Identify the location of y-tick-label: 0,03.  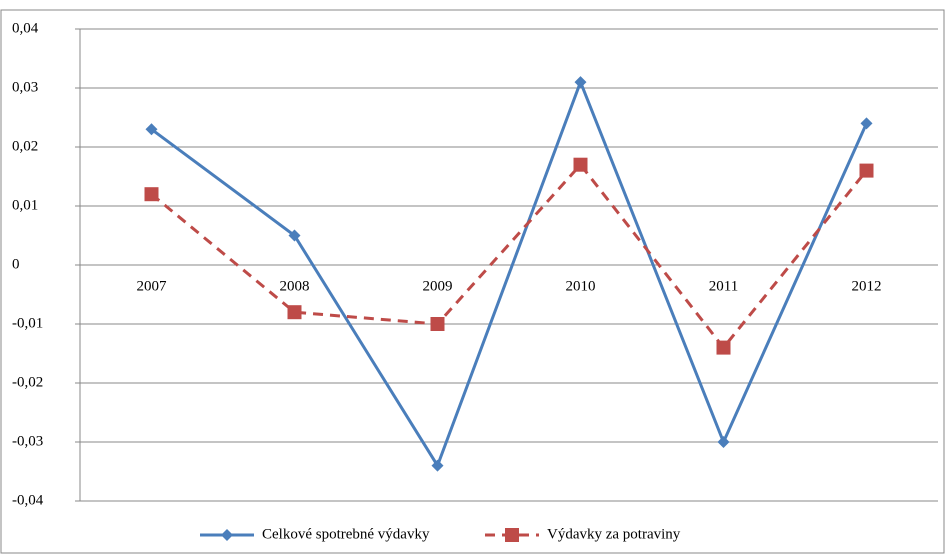
(25, 87).